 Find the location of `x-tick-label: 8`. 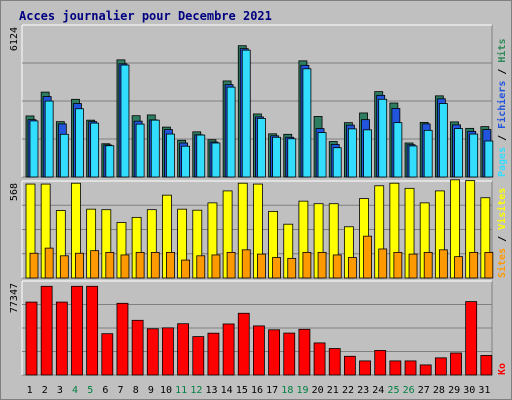

x-tick-label: 8 is located at coordinates (136, 390).